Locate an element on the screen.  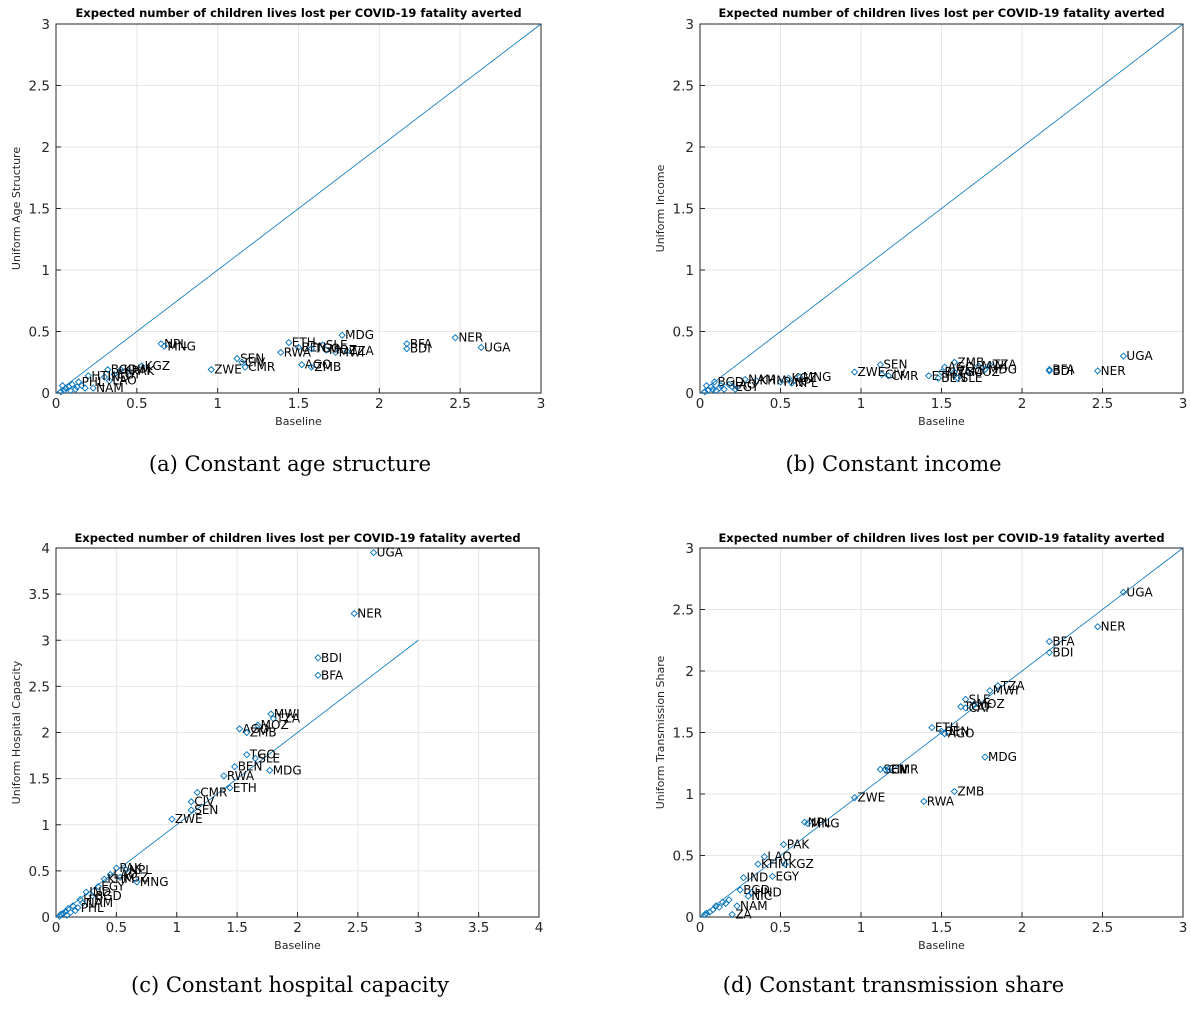
point-label: MOZ is located at coordinates (343, 350).